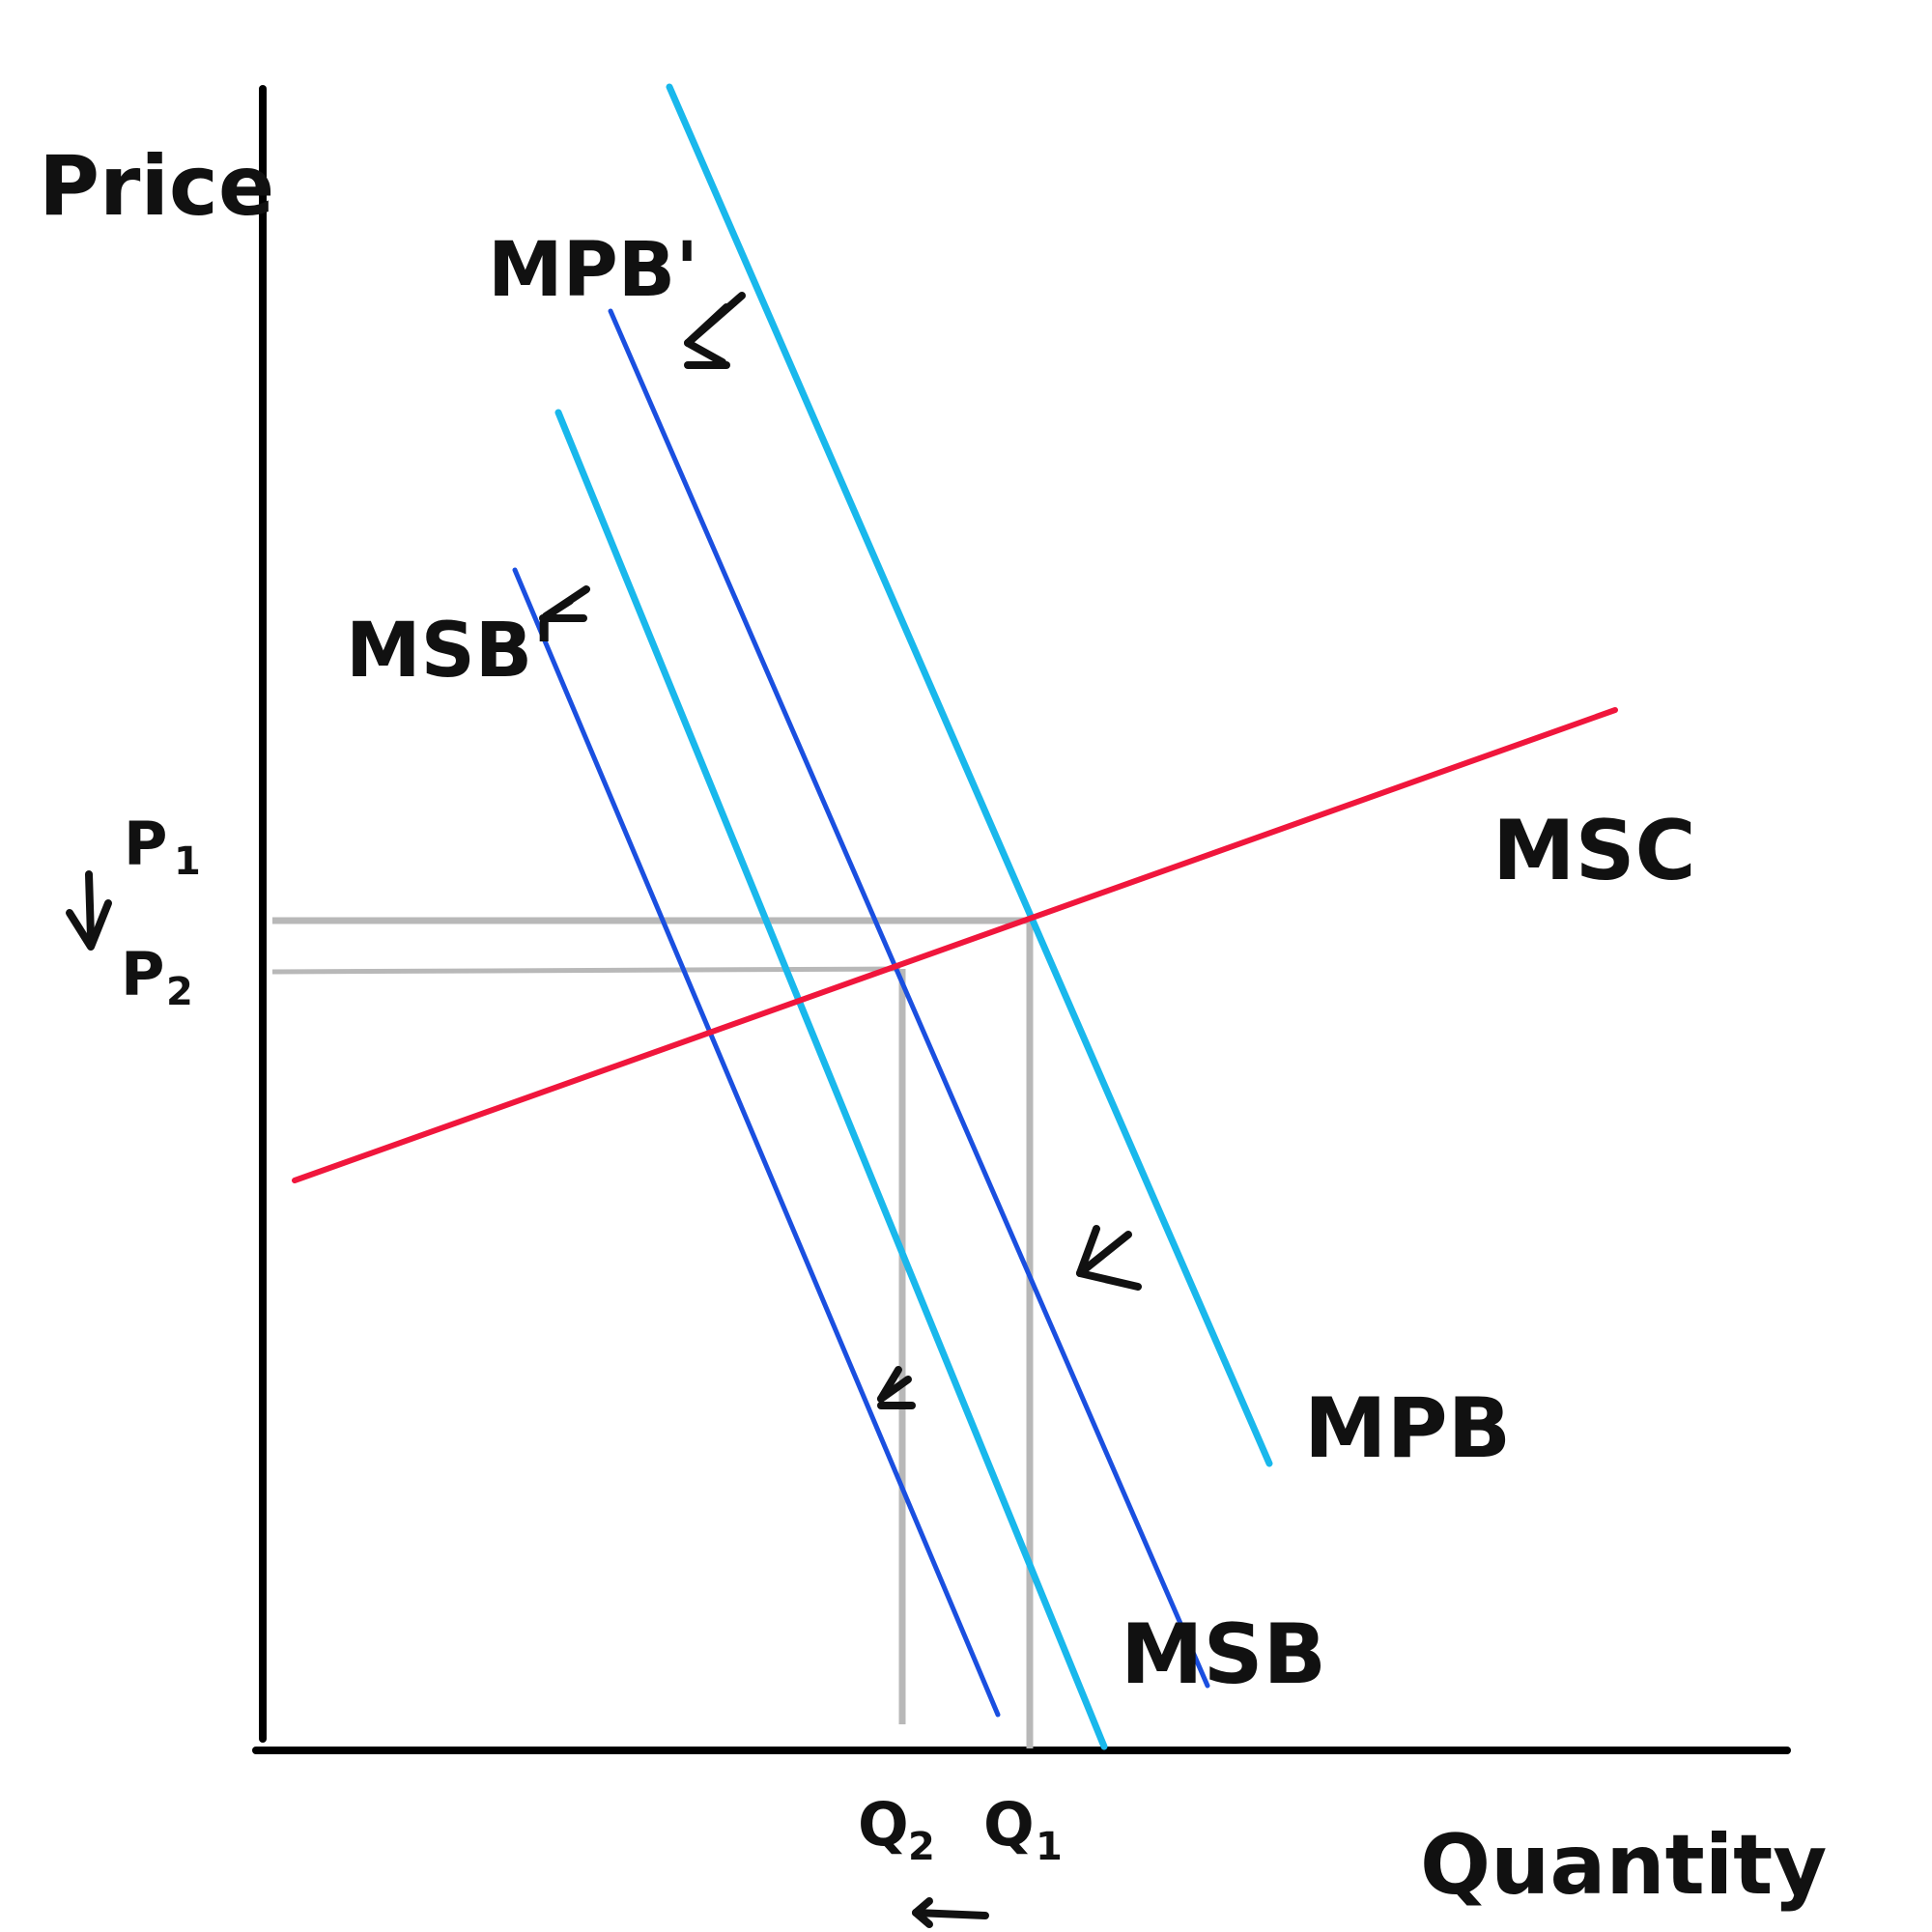 This screenshot has height=1932, width=1932. I want to click on shift-arrow-icon-mpb, so click(715, 330).